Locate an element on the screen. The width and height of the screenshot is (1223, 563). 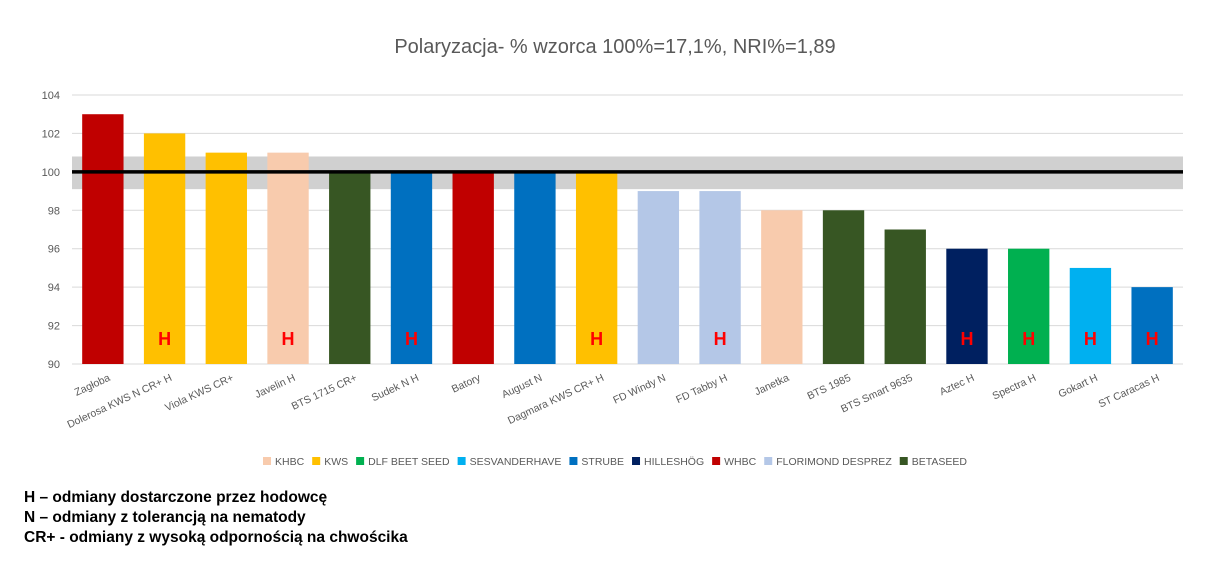
y-tick-label: 96 is located at coordinates (54, 250).